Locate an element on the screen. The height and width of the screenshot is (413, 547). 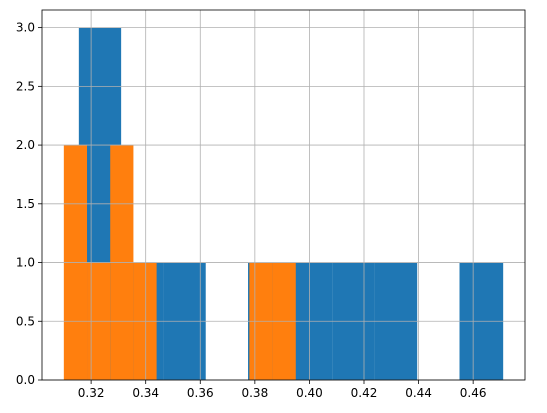
y-tick-label-3: 1.0 is located at coordinates (25, 263).